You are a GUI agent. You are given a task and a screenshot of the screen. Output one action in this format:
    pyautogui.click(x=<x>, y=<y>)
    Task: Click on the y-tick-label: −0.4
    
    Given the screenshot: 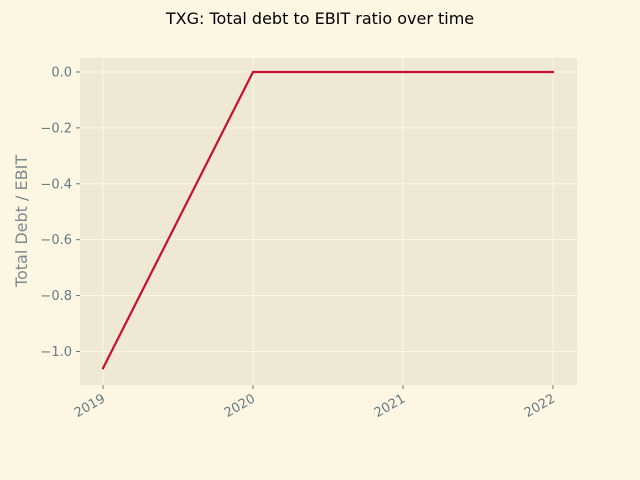 What is the action you would take?
    pyautogui.click(x=56, y=184)
    